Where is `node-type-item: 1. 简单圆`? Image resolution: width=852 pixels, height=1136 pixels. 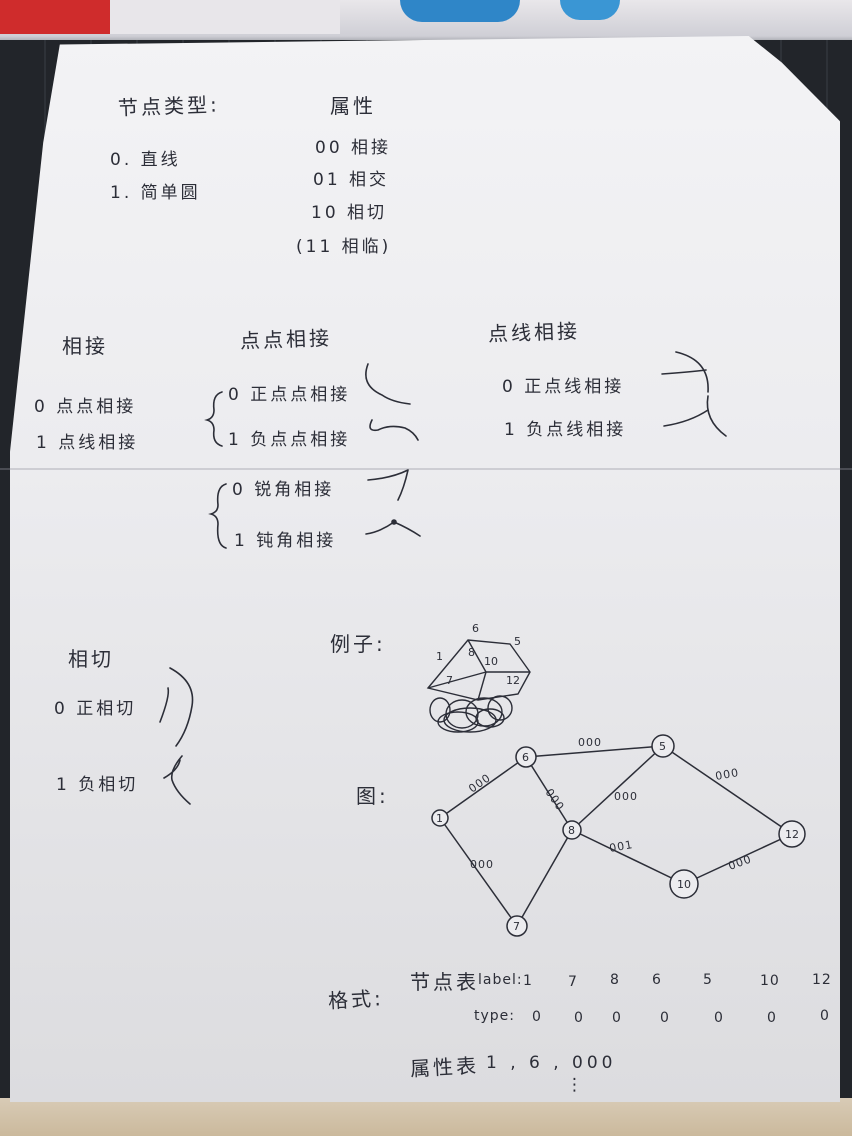 node-type-item: 1. 简单圆 is located at coordinates (155, 193).